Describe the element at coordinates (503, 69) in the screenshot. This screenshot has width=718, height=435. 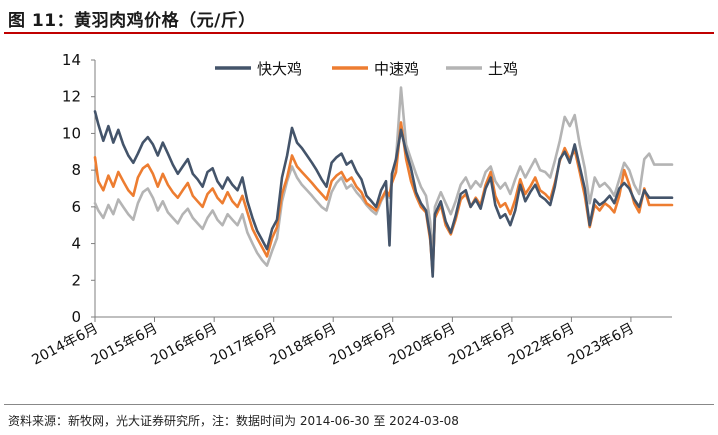
I see `legend-label: 土鸡` at that location.